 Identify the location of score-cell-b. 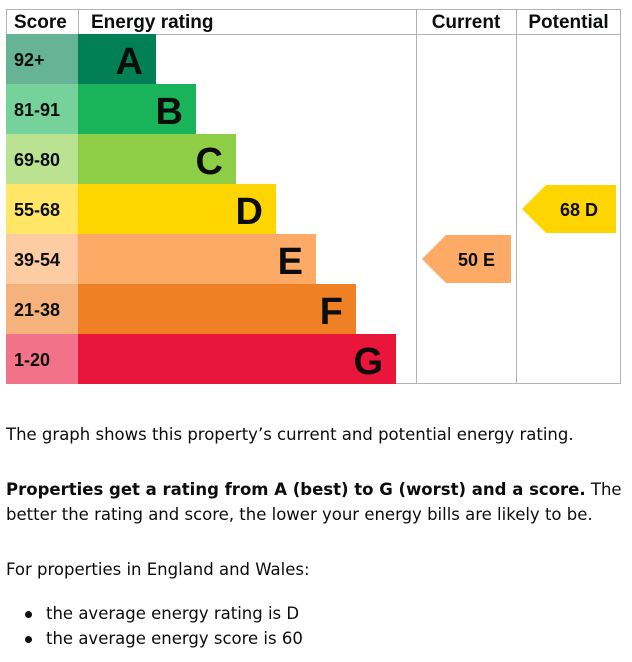
(42, 109).